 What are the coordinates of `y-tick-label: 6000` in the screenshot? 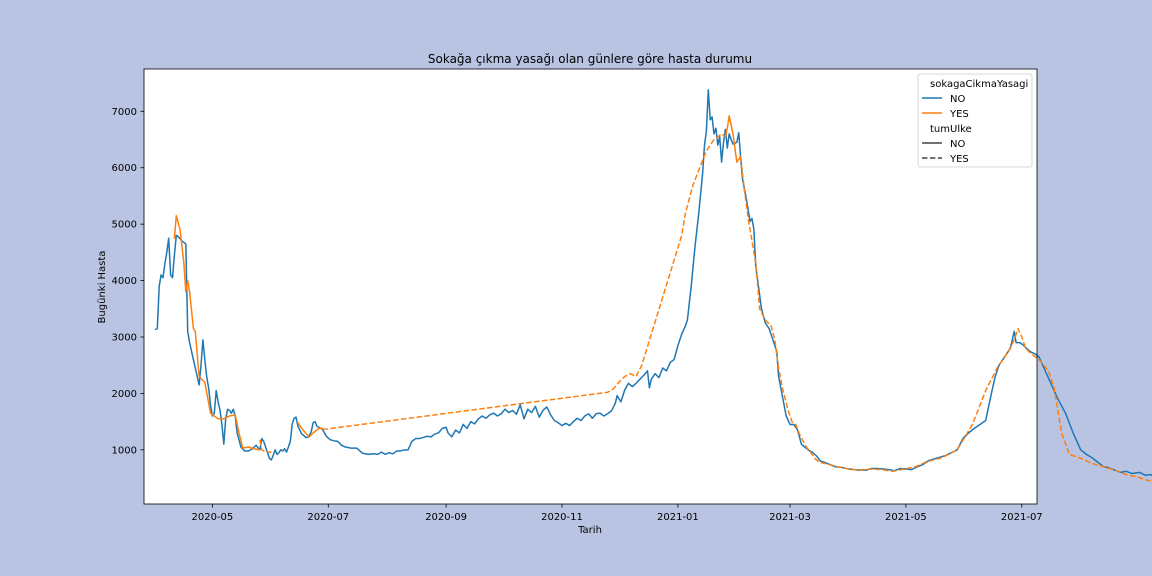 It's located at (124, 168).